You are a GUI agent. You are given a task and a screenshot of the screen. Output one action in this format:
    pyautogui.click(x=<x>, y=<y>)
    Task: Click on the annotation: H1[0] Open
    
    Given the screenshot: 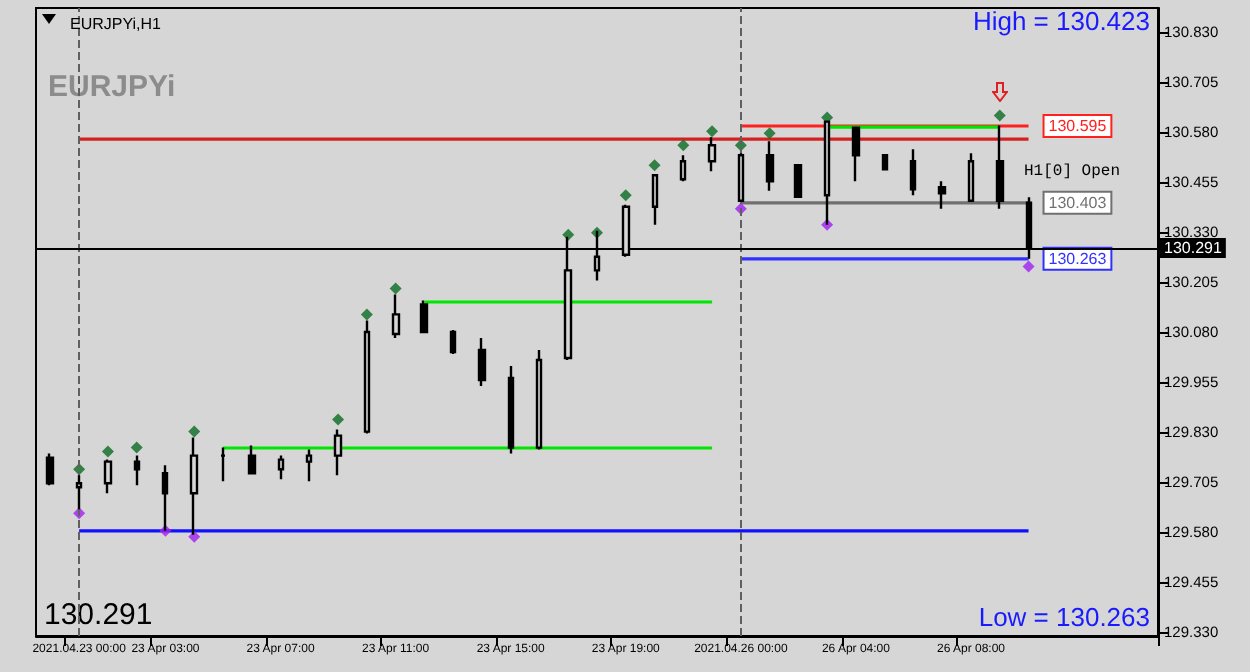 What is the action you would take?
    pyautogui.click(x=1072, y=172)
    